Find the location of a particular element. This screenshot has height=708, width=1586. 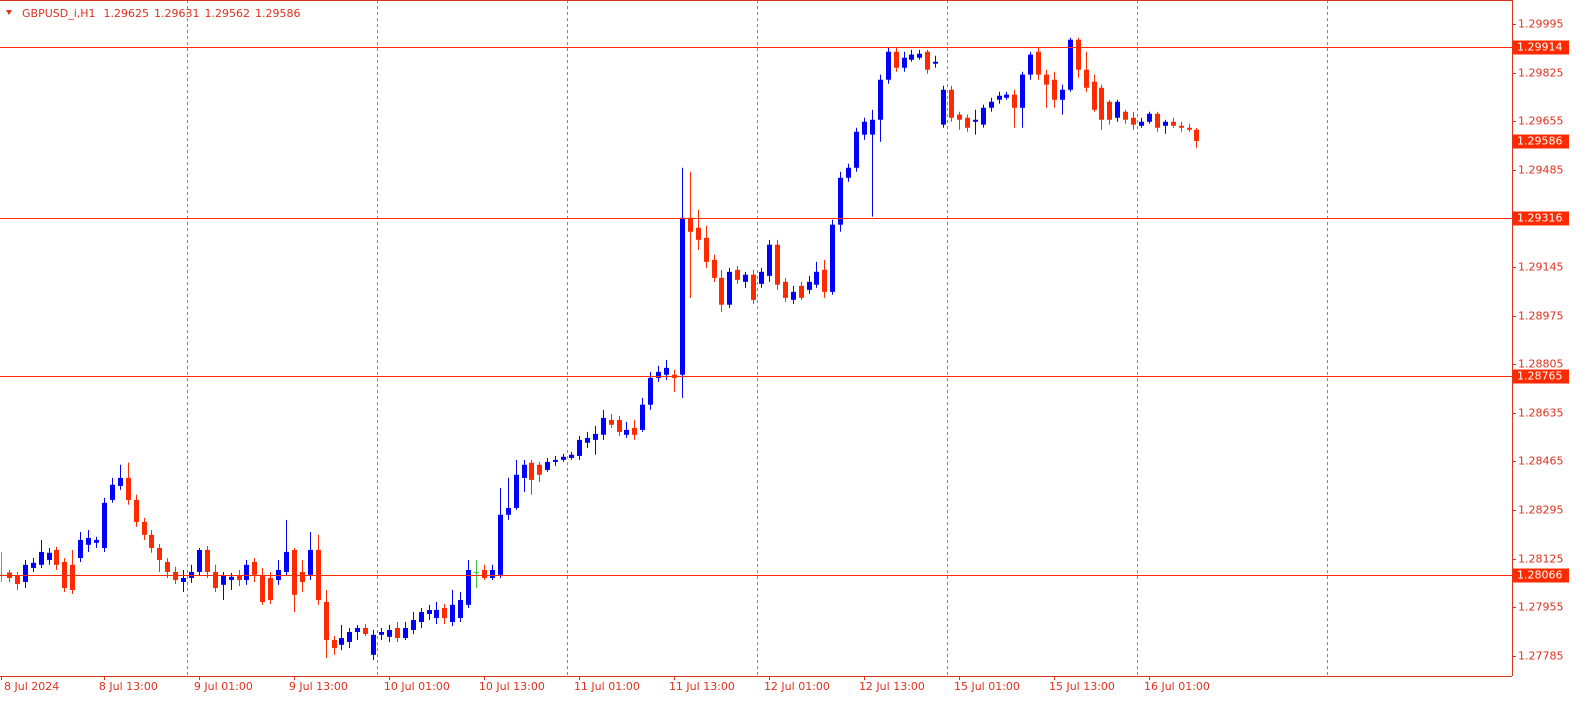

y-tick-label: 1.29825 is located at coordinates (1541, 73).